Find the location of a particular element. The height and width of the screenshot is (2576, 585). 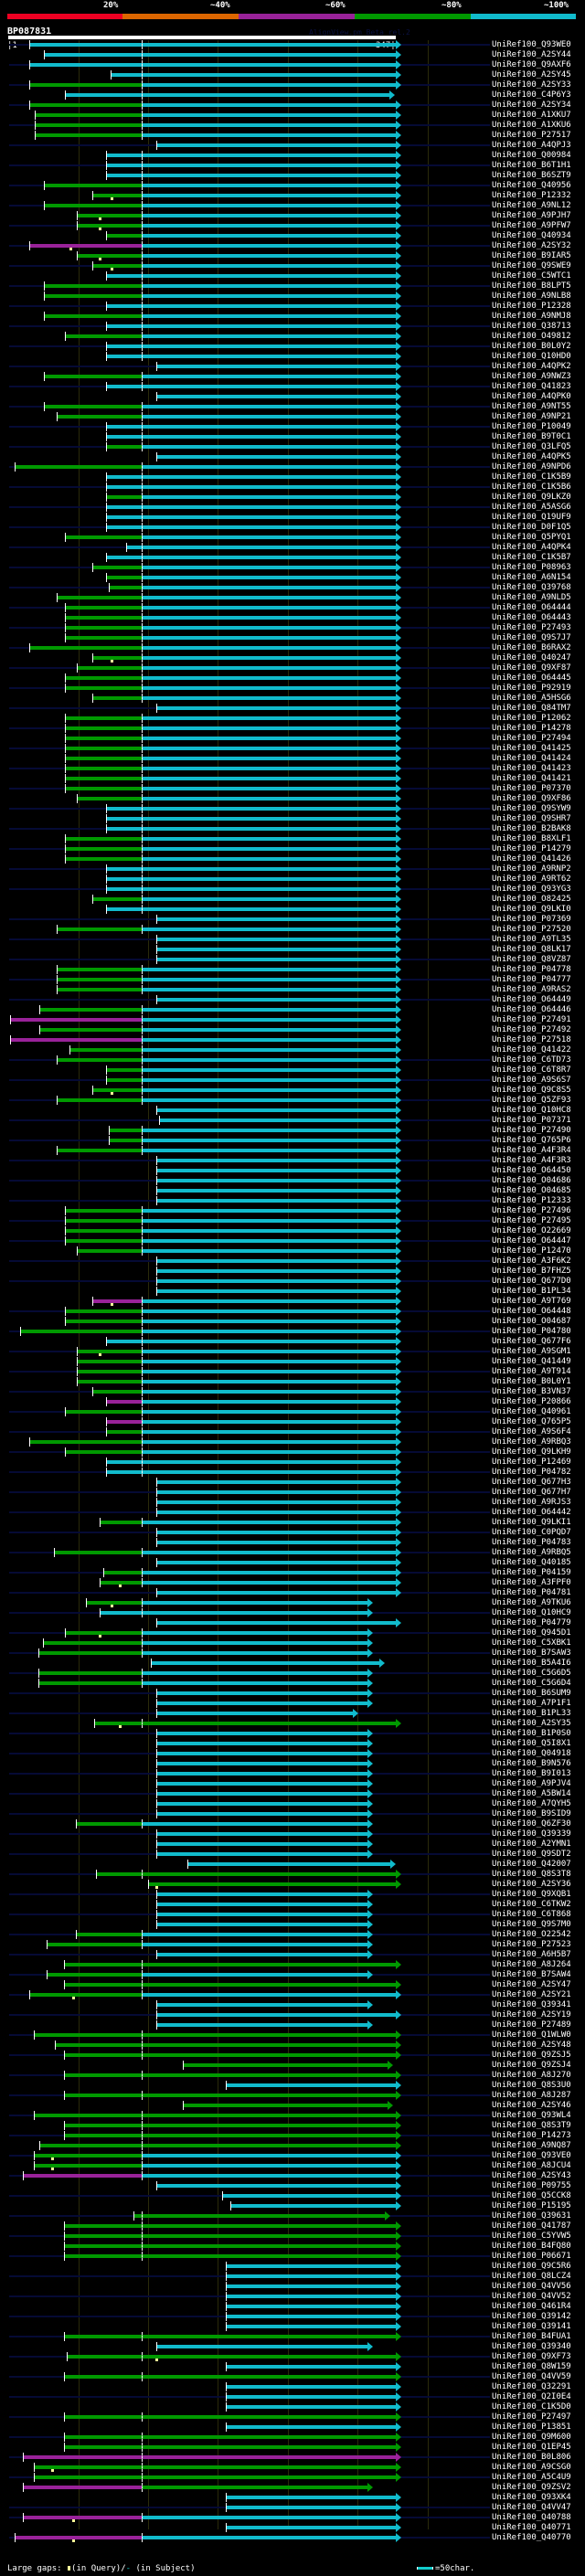

alignment-row: UniRef100_Q8W159 is located at coordinates (293, 2367).